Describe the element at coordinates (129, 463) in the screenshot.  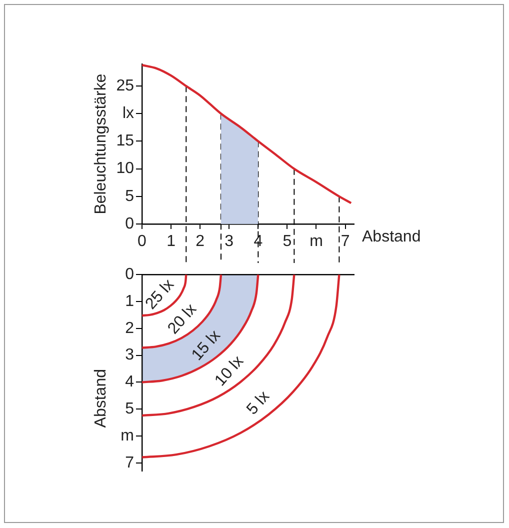
I see `y-tick-label: 7` at that location.